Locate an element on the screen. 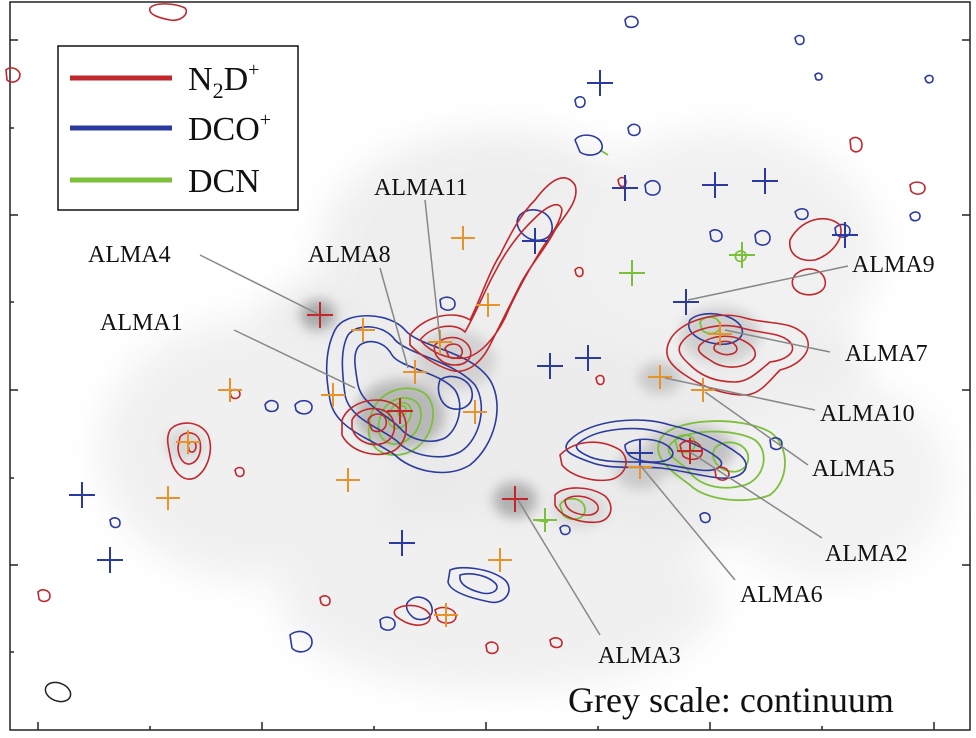 The height and width of the screenshot is (738, 976). label-alma5: ALMA5 is located at coordinates (853, 469).